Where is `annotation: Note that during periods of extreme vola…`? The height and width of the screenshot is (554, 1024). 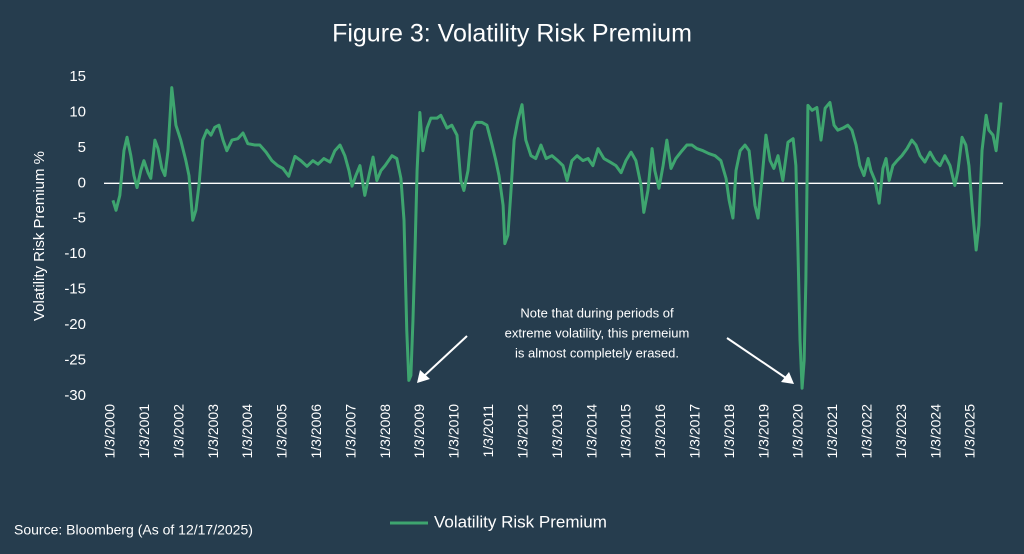 annotation: Note that during periods of extreme vola… is located at coordinates (605, 344).